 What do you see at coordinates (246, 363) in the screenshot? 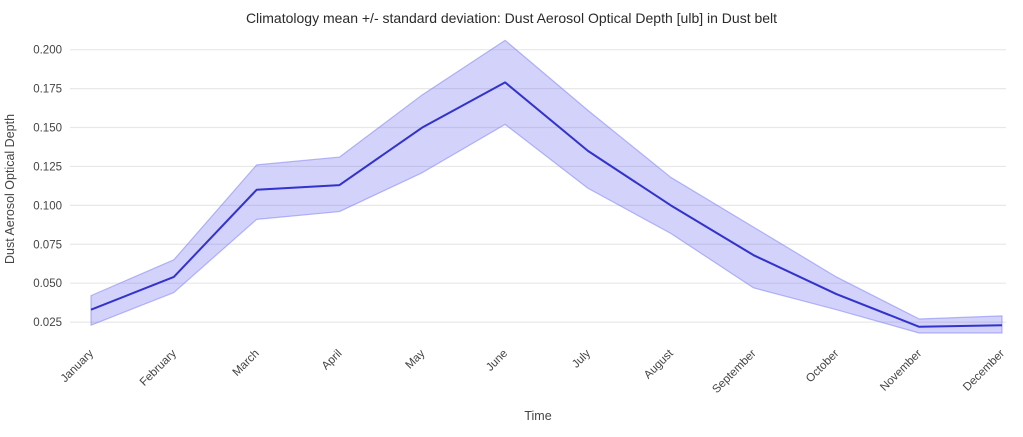
I see `x-tick-label: March` at bounding box center [246, 363].